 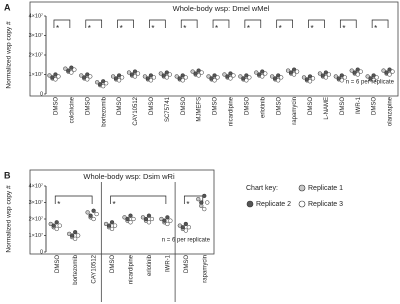 What do you see at coordinates (370, 83) in the screenshot?
I see `note: n = 6 per replicate` at bounding box center [370, 83].